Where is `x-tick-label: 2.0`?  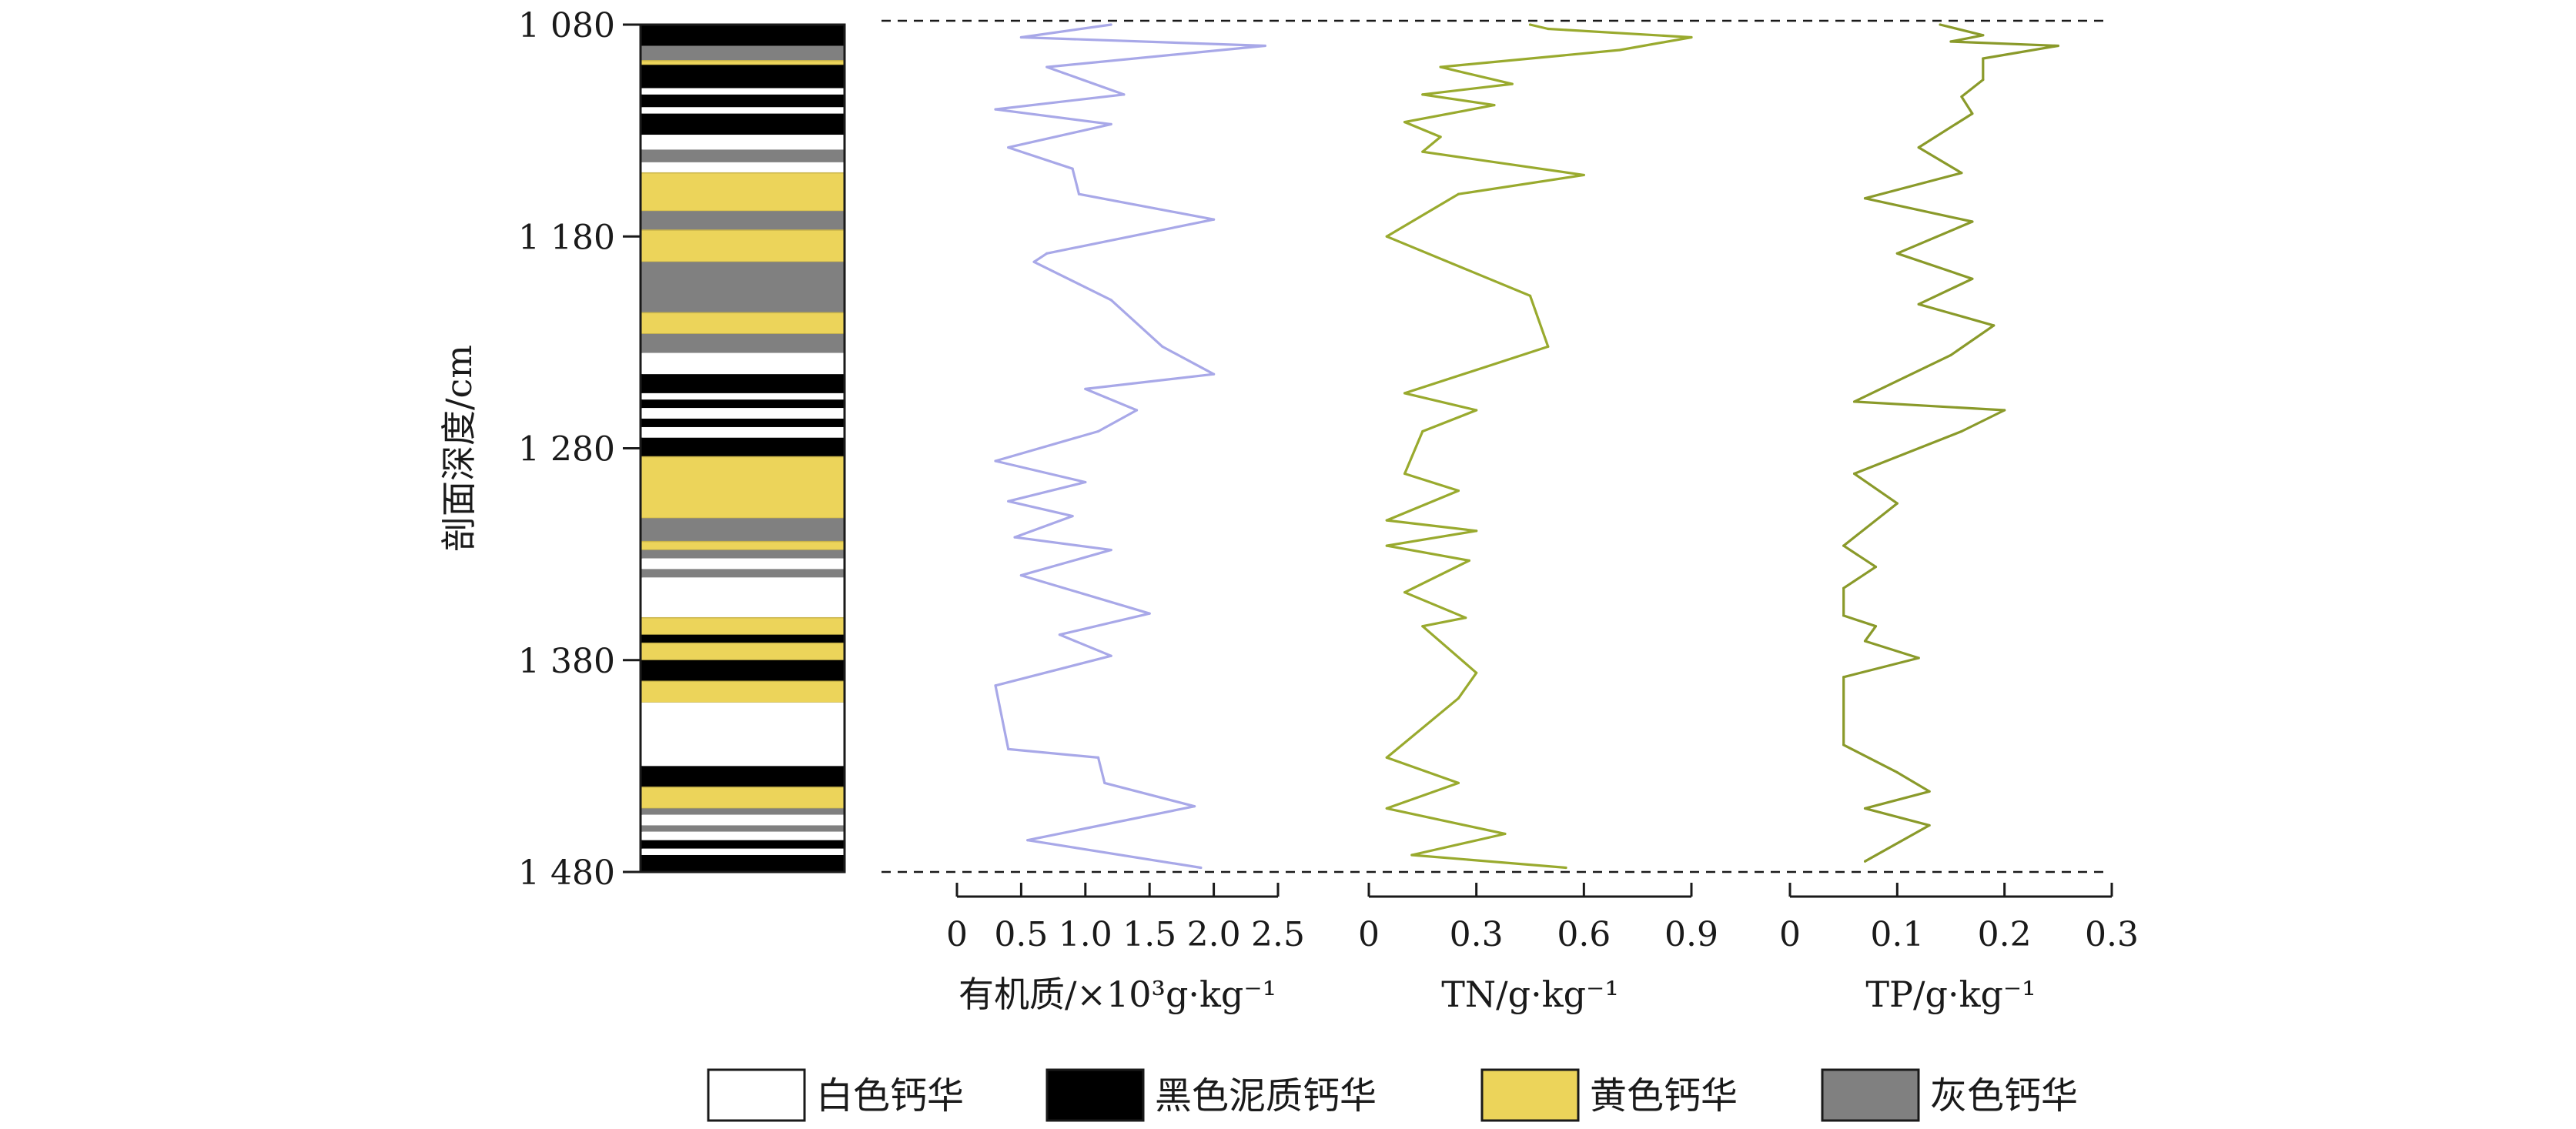
x-tick-label: 2.0 is located at coordinates (1214, 934).